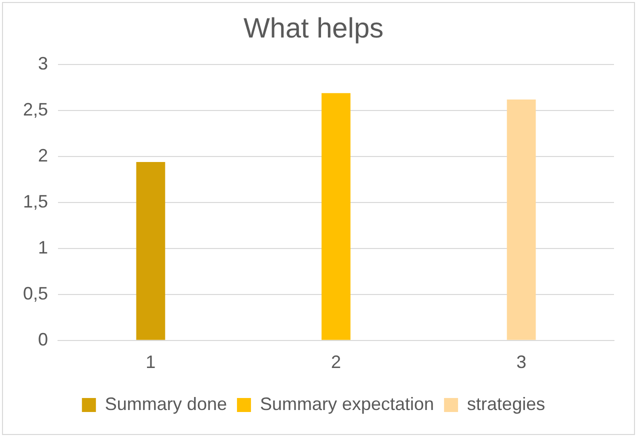 This screenshot has width=640, height=441. I want to click on x-tick-label: 2, so click(336, 362).